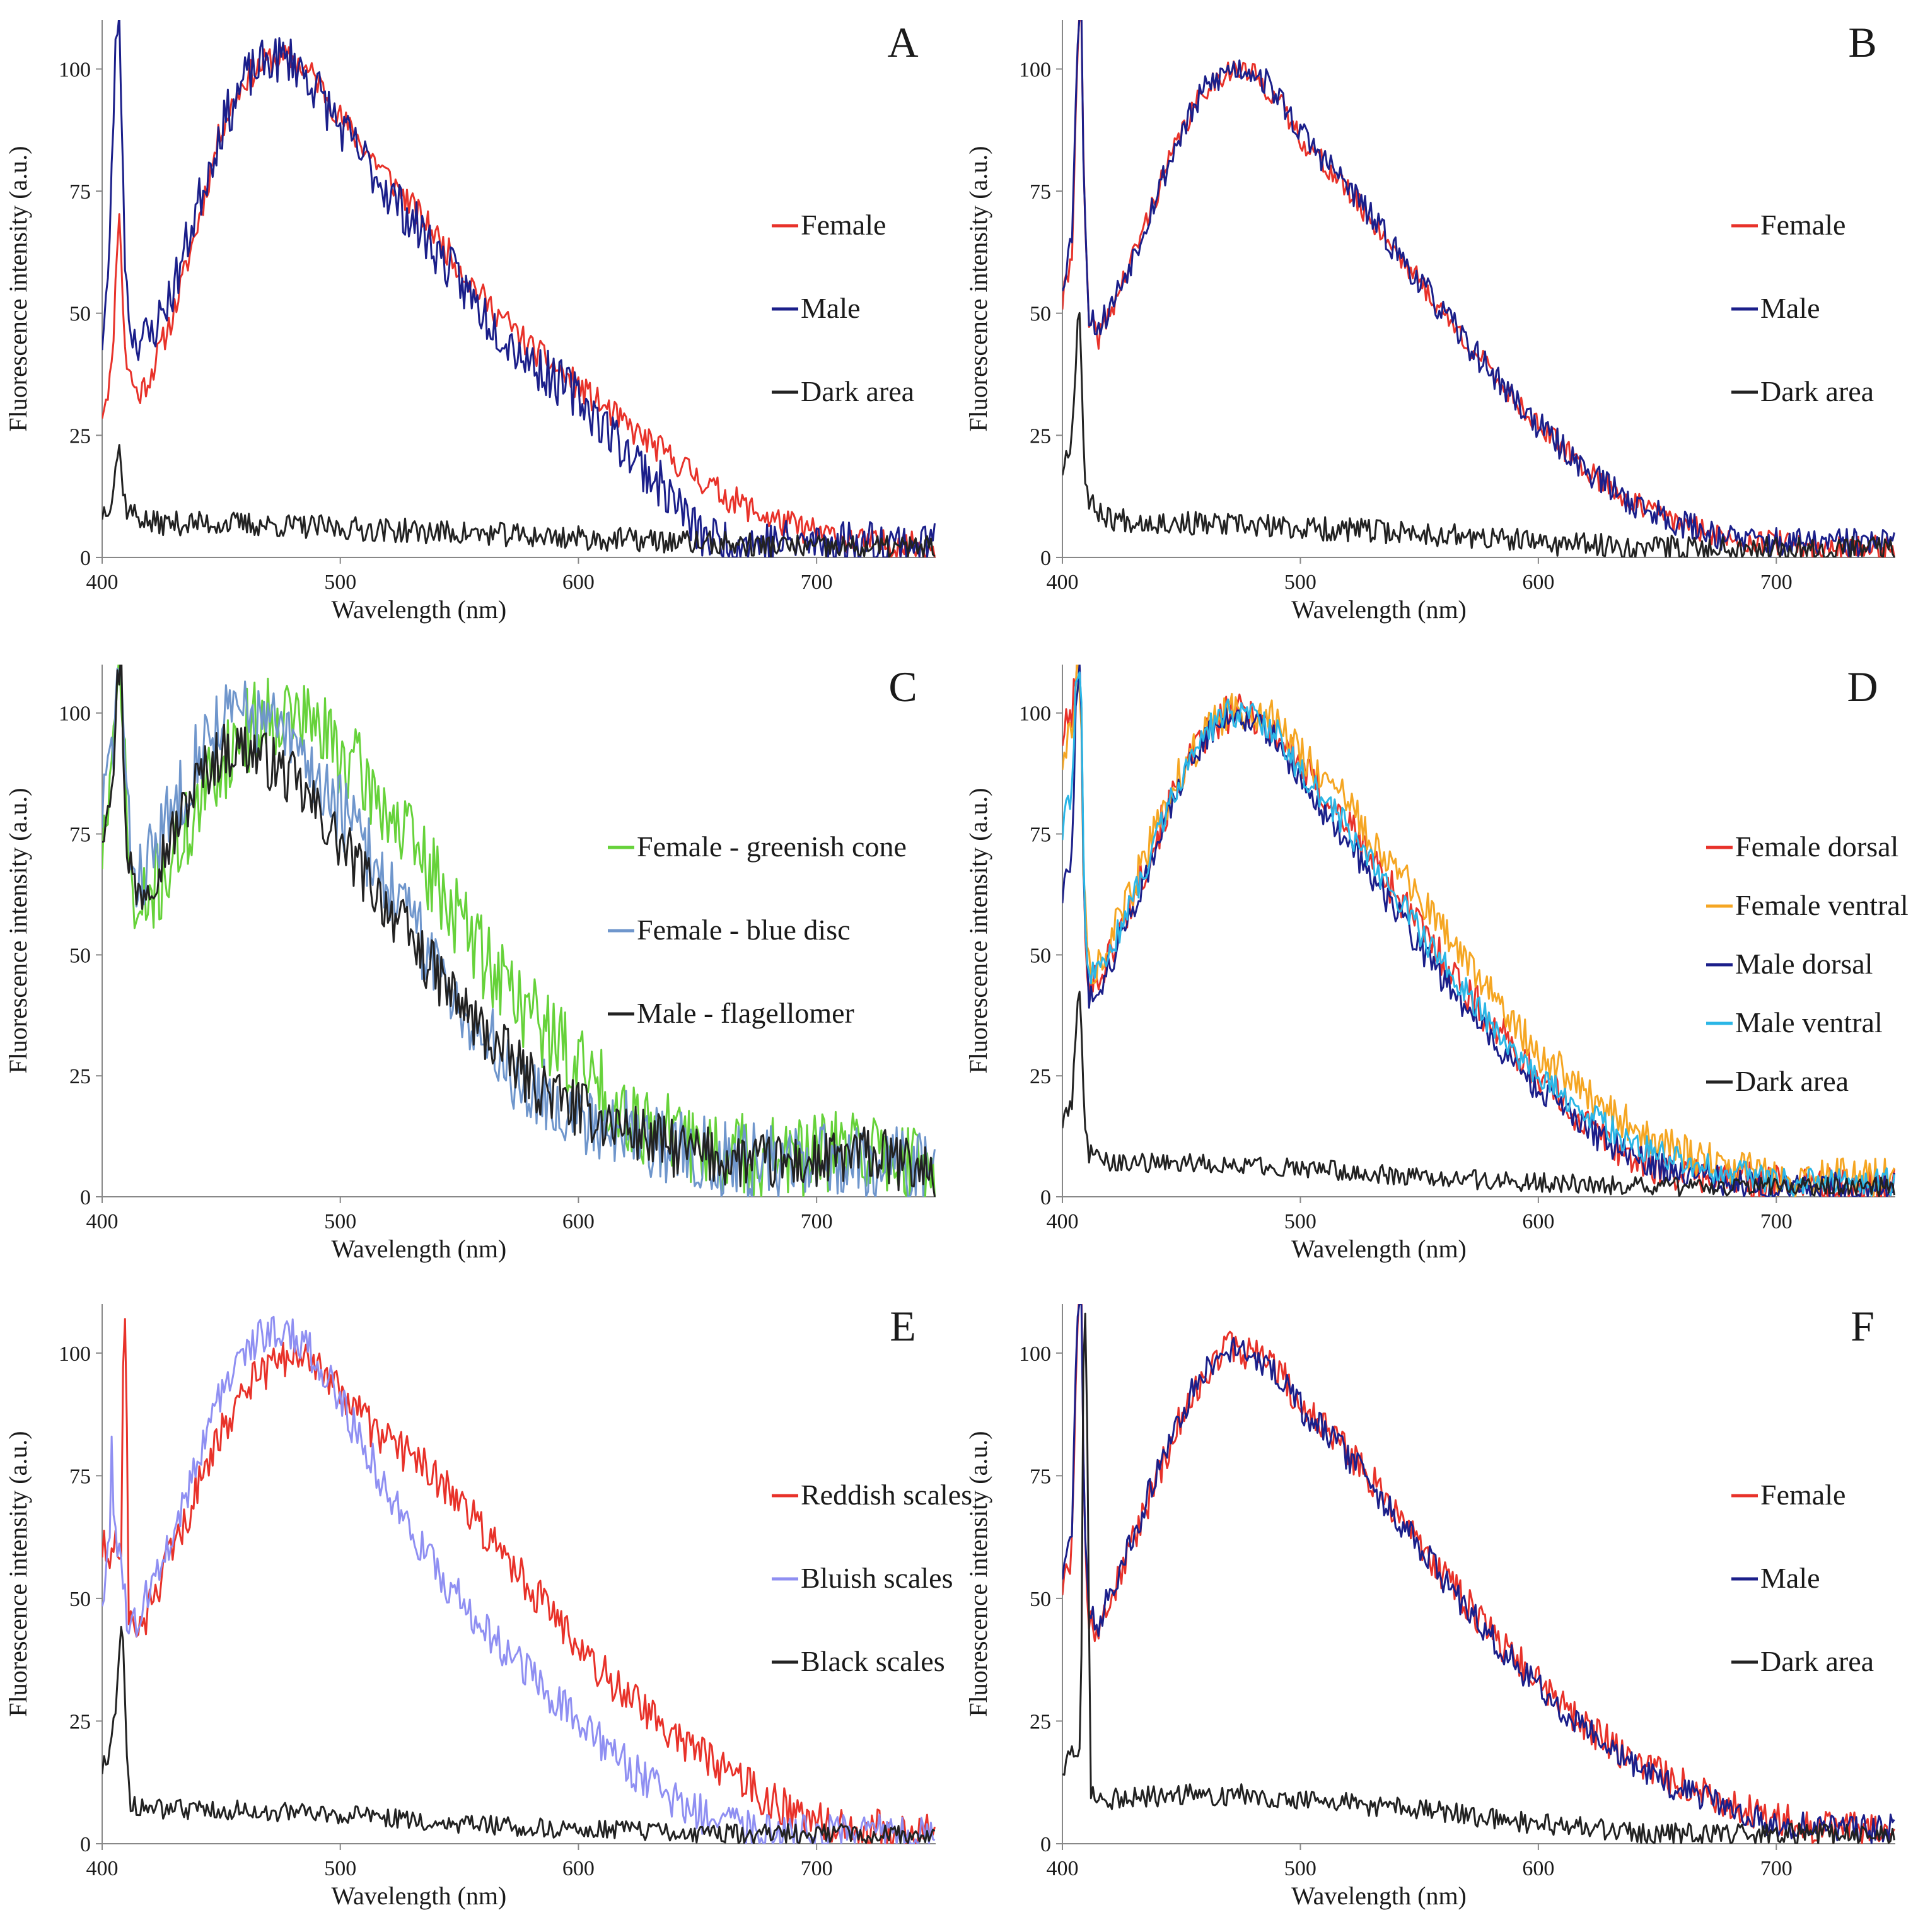 The height and width of the screenshot is (1932, 1918). I want to click on legend-label: Reddish scales, so click(886, 1495).